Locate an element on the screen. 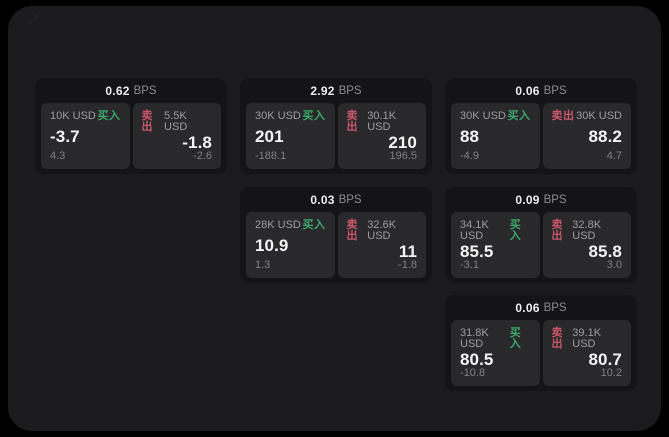 The width and height of the screenshot is (669, 437). card-header: 0.09 BPS is located at coordinates (541, 199).